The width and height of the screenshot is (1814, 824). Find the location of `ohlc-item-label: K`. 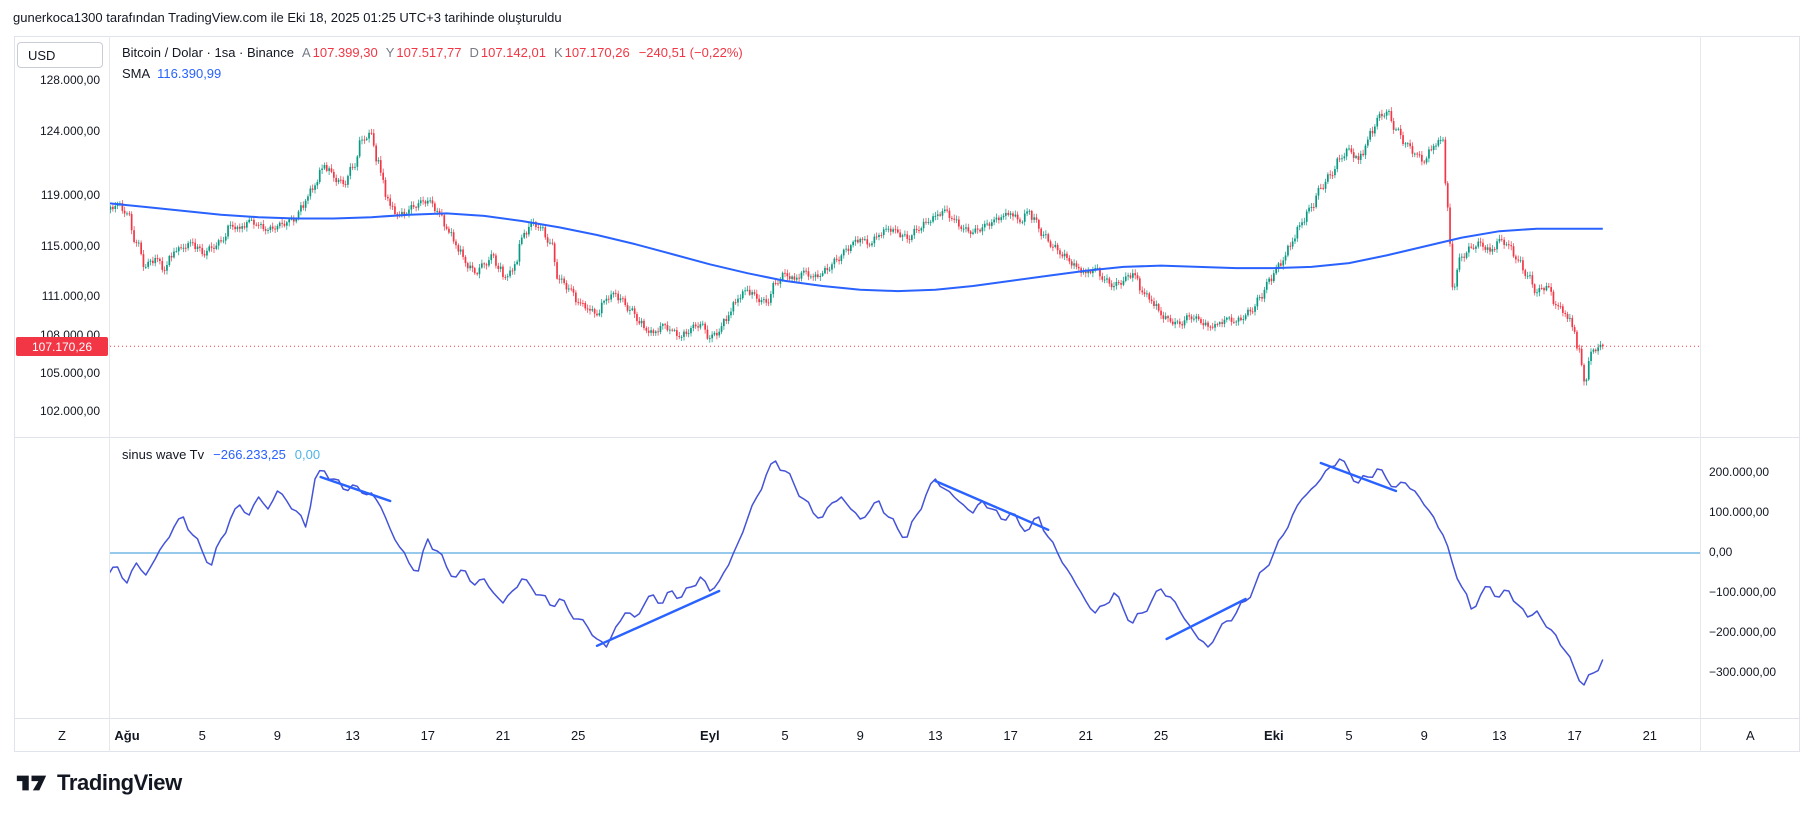

ohlc-item-label: K is located at coordinates (558, 52).